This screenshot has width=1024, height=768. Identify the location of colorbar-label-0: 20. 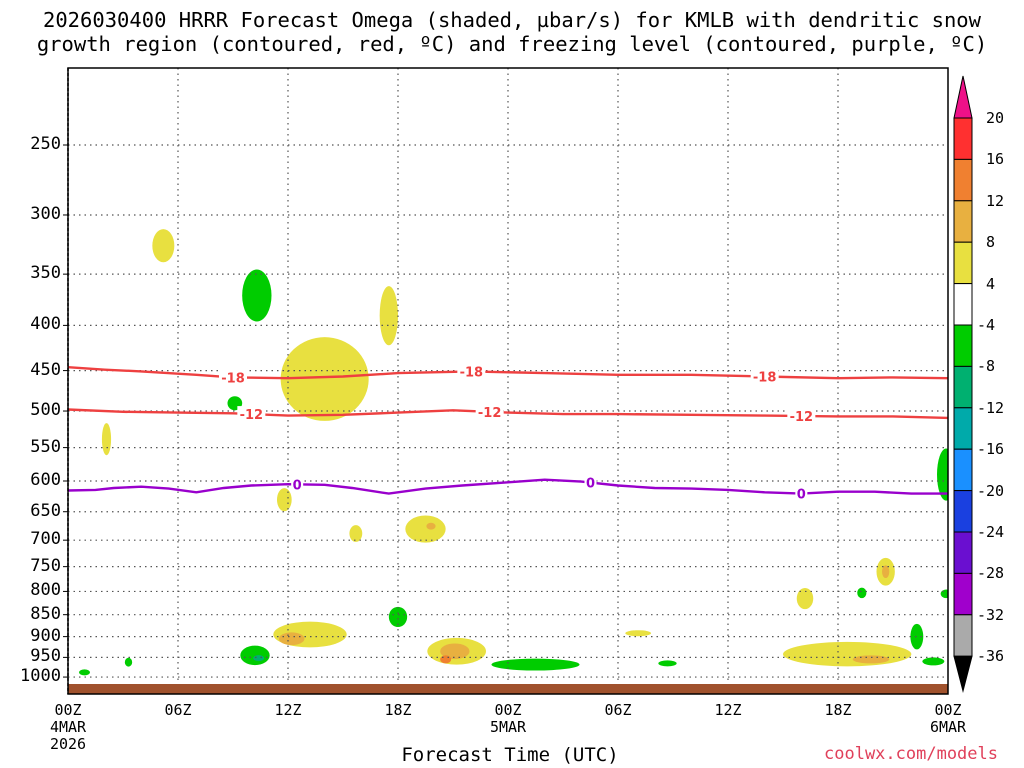
(995, 118).